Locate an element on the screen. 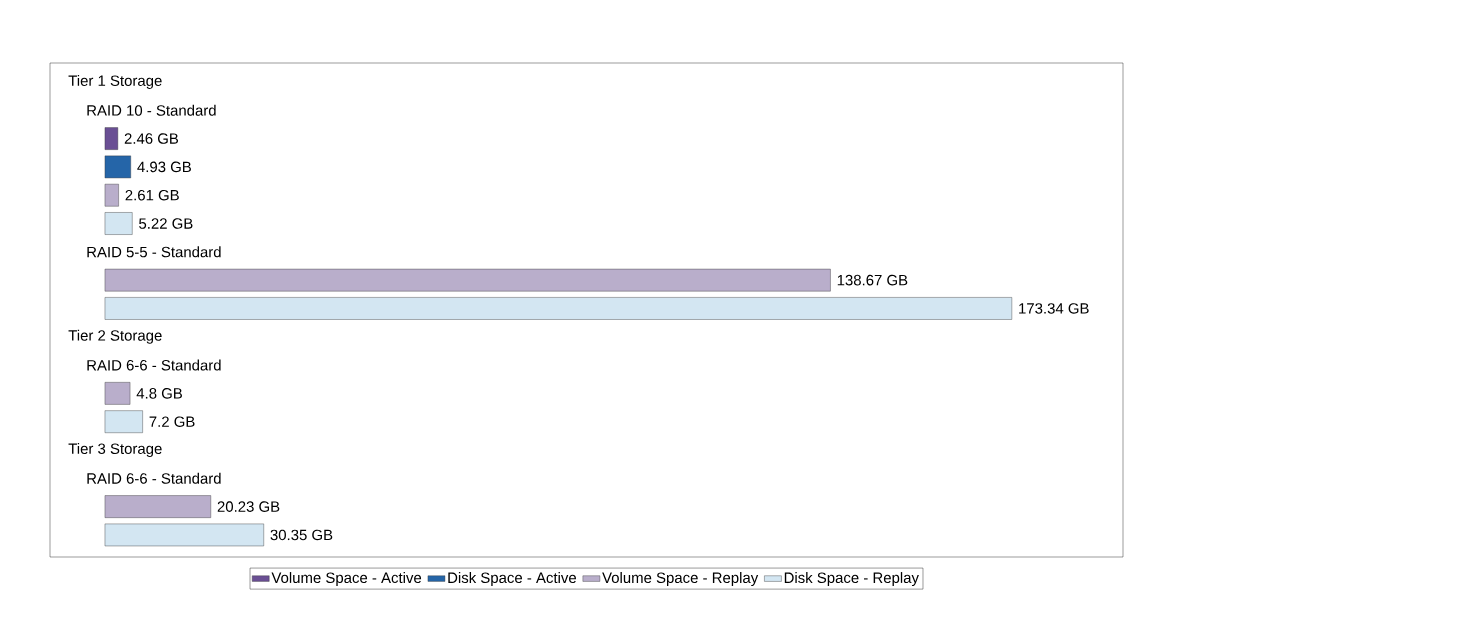 The width and height of the screenshot is (1480, 621). legend-label: Disk Space - Replay is located at coordinates (851, 579).